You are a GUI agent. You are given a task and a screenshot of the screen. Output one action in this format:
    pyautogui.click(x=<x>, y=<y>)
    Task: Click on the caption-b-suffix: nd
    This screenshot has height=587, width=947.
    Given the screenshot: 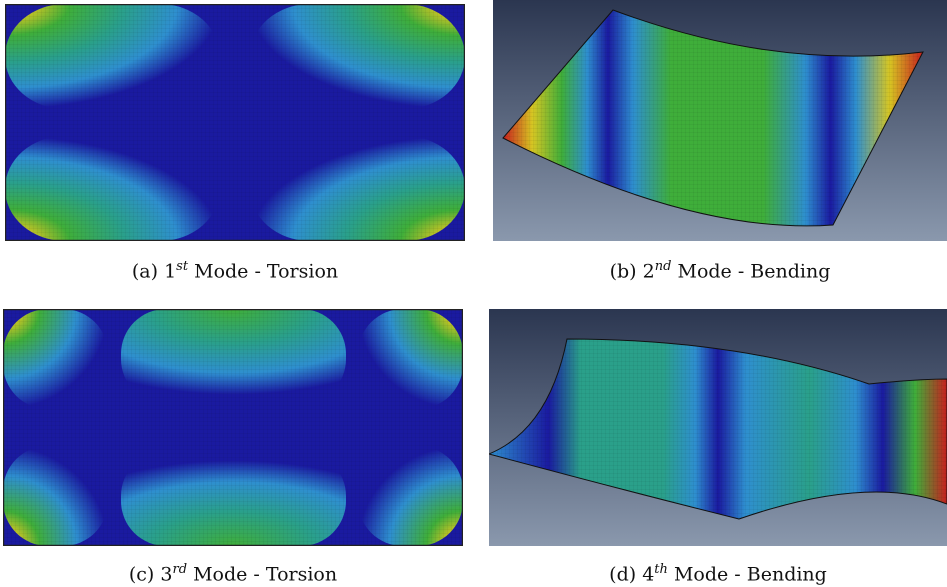 What is the action you would take?
    pyautogui.click(x=663, y=266)
    